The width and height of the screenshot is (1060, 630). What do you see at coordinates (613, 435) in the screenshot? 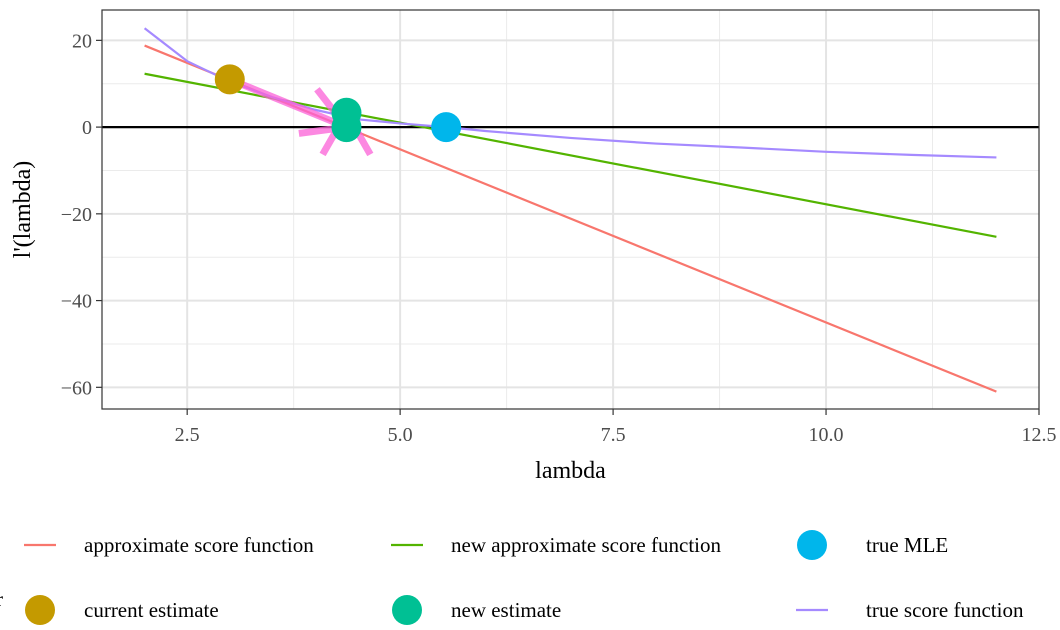
I see `x-tick-label: 7.5` at bounding box center [613, 435].